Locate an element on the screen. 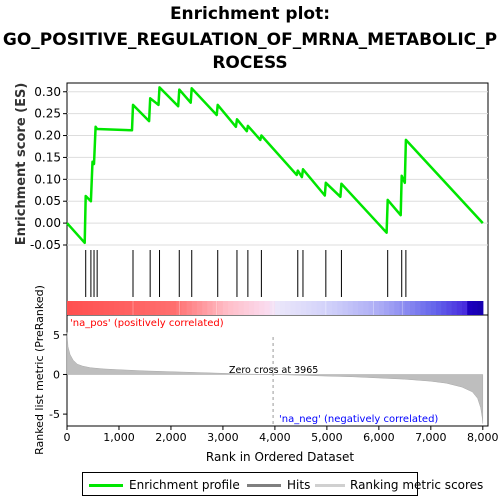  es-axis-label: Enrichment score (ES) is located at coordinates (21, 164).